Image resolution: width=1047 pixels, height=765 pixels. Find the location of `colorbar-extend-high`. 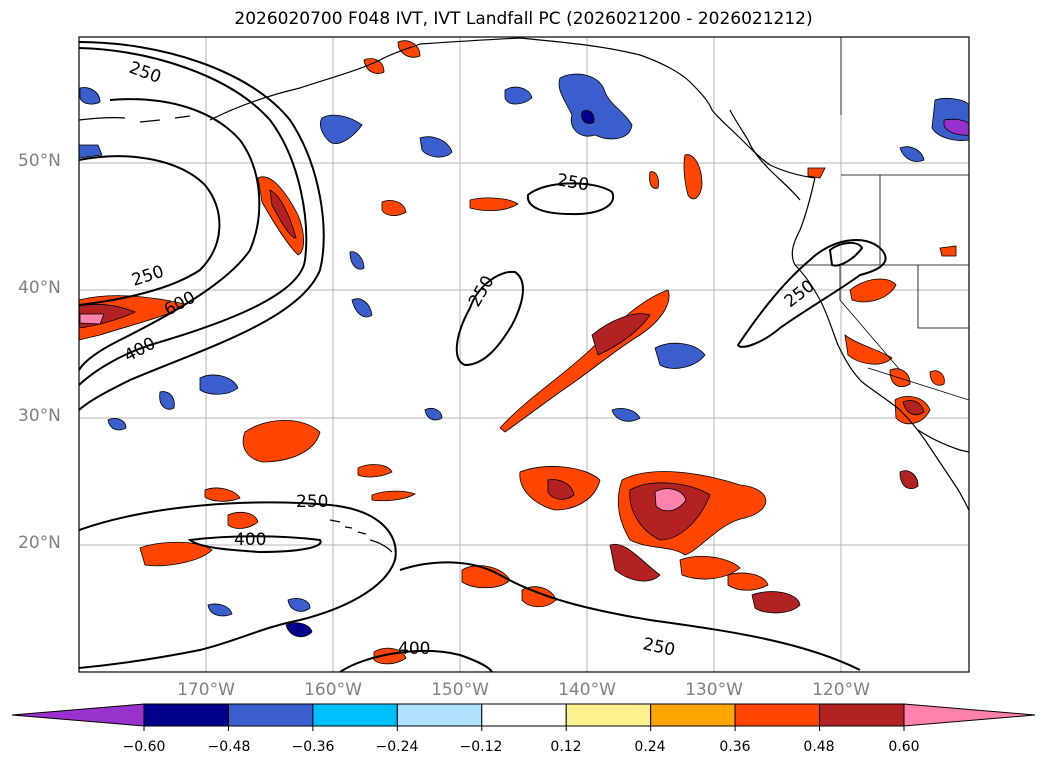

colorbar-extend-high is located at coordinates (969, 715).